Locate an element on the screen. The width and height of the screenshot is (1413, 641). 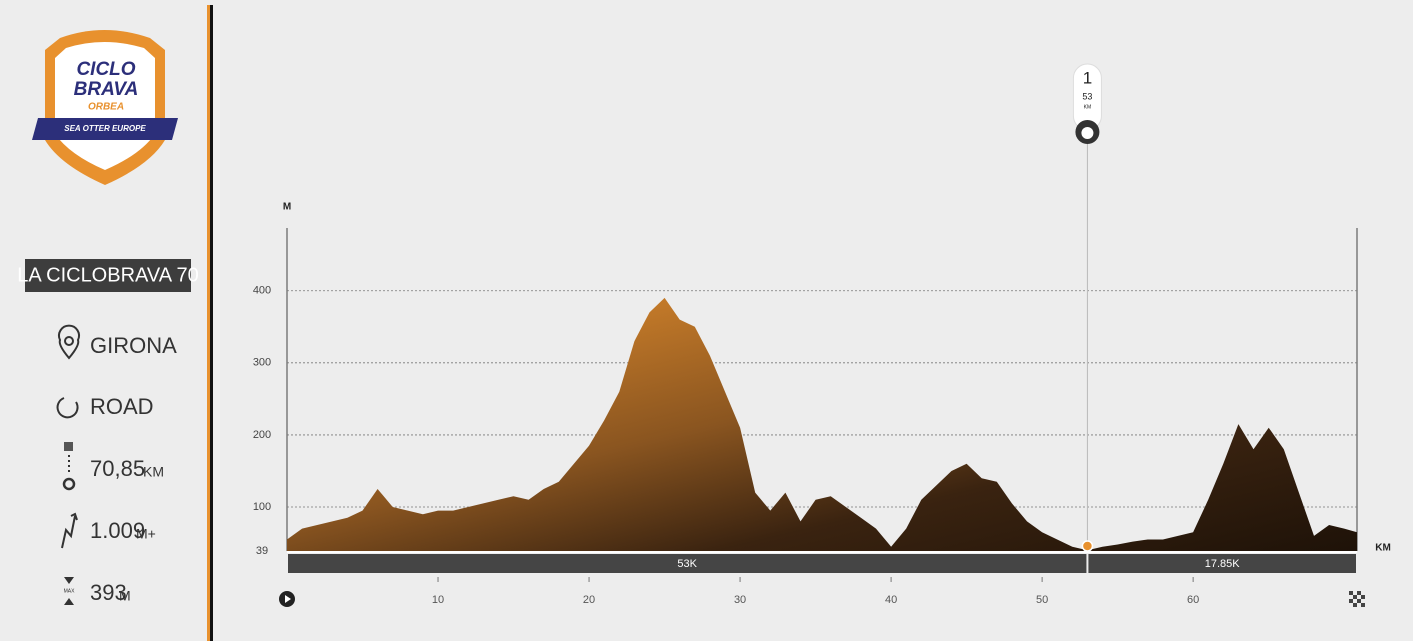
logo-ribbon is located at coordinates (105, 129).